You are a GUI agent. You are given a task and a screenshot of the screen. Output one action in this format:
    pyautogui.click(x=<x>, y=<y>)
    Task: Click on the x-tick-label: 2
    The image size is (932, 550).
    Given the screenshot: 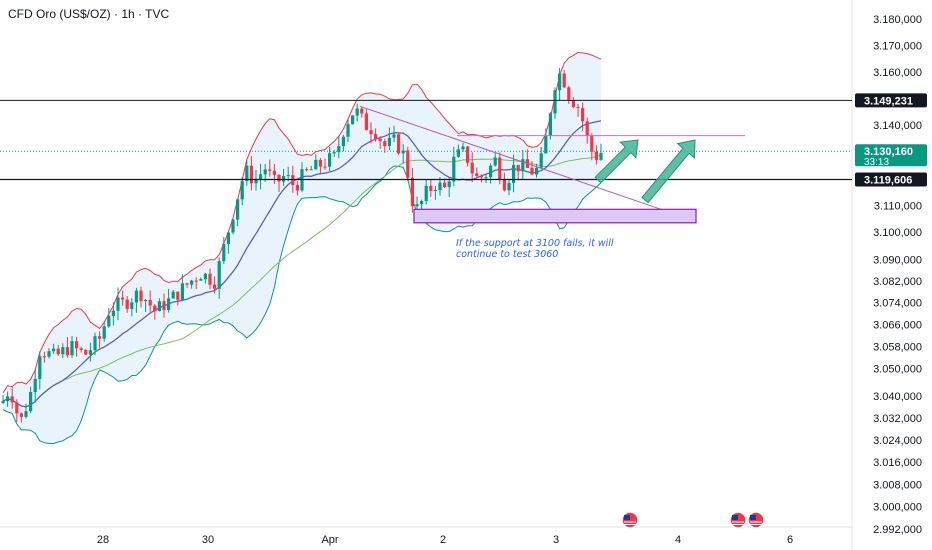 What is the action you would take?
    pyautogui.click(x=443, y=540)
    